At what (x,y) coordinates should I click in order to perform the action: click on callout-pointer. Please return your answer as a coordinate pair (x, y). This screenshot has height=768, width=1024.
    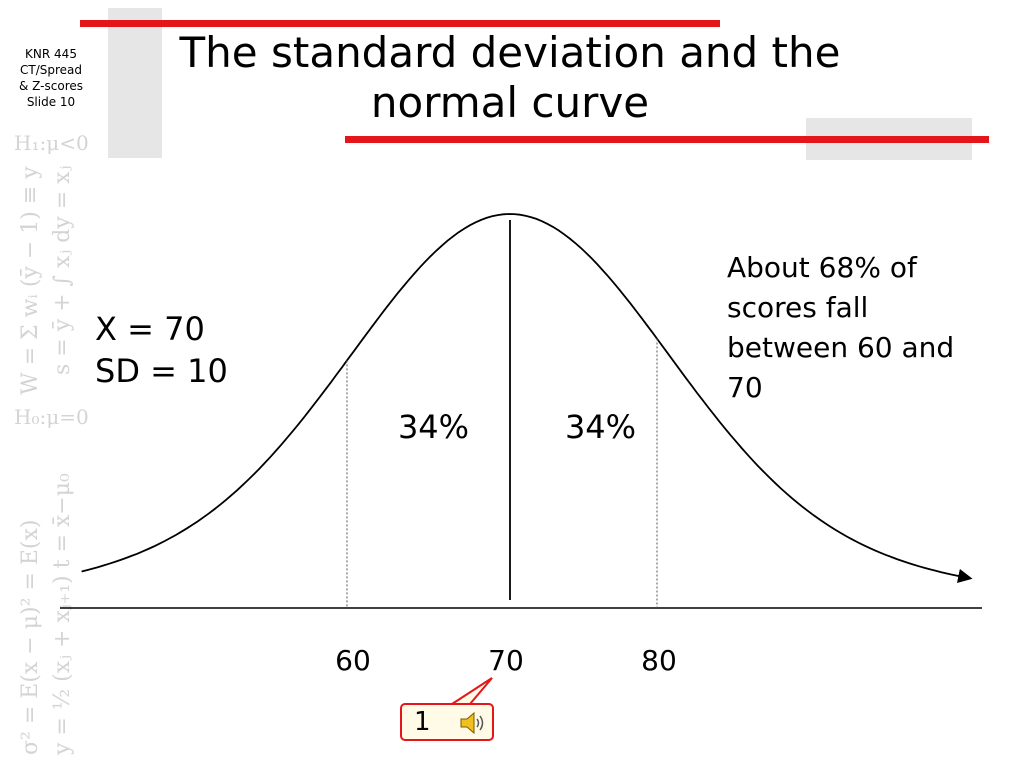
    Looking at the image, I should click on (470, 691).